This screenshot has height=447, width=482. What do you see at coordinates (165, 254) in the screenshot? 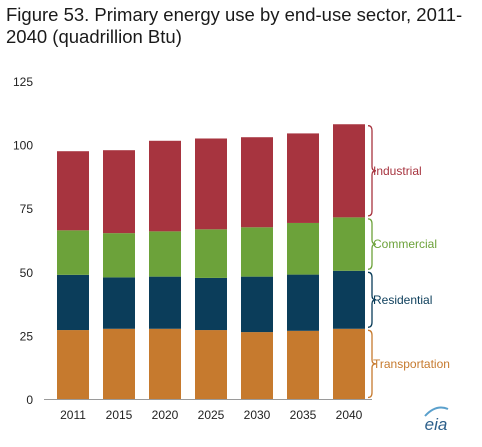
I see `bar-segment-commercial-2020` at bounding box center [165, 254].